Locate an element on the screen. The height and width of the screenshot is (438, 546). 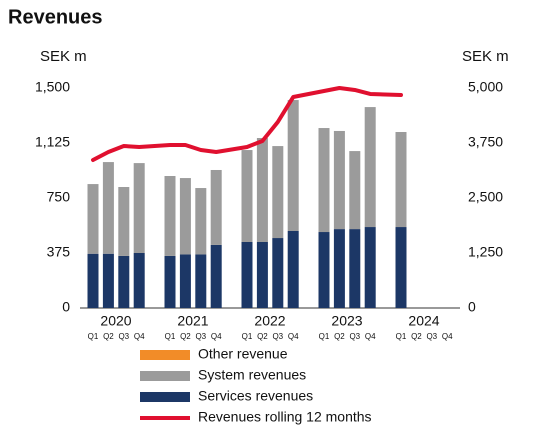
legend-label: System revenues is located at coordinates (252, 375).